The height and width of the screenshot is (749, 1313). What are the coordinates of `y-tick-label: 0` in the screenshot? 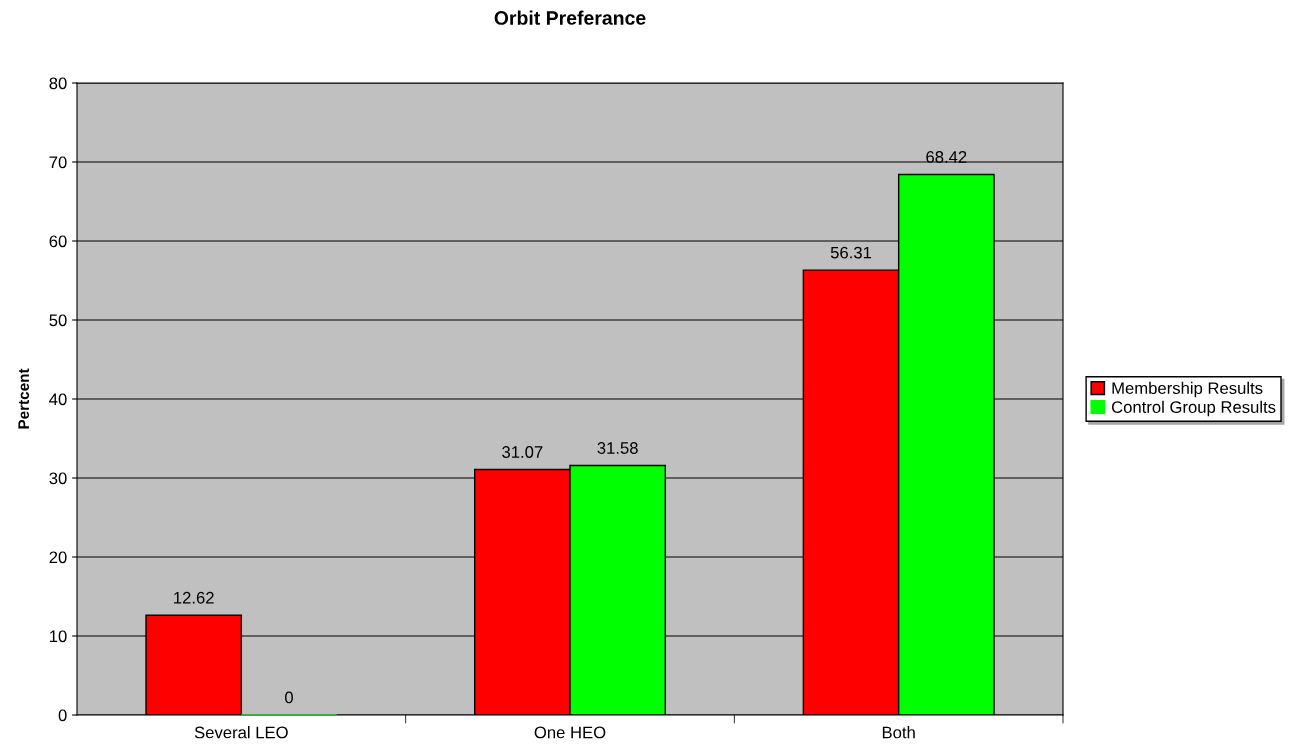 It's located at (62, 715).